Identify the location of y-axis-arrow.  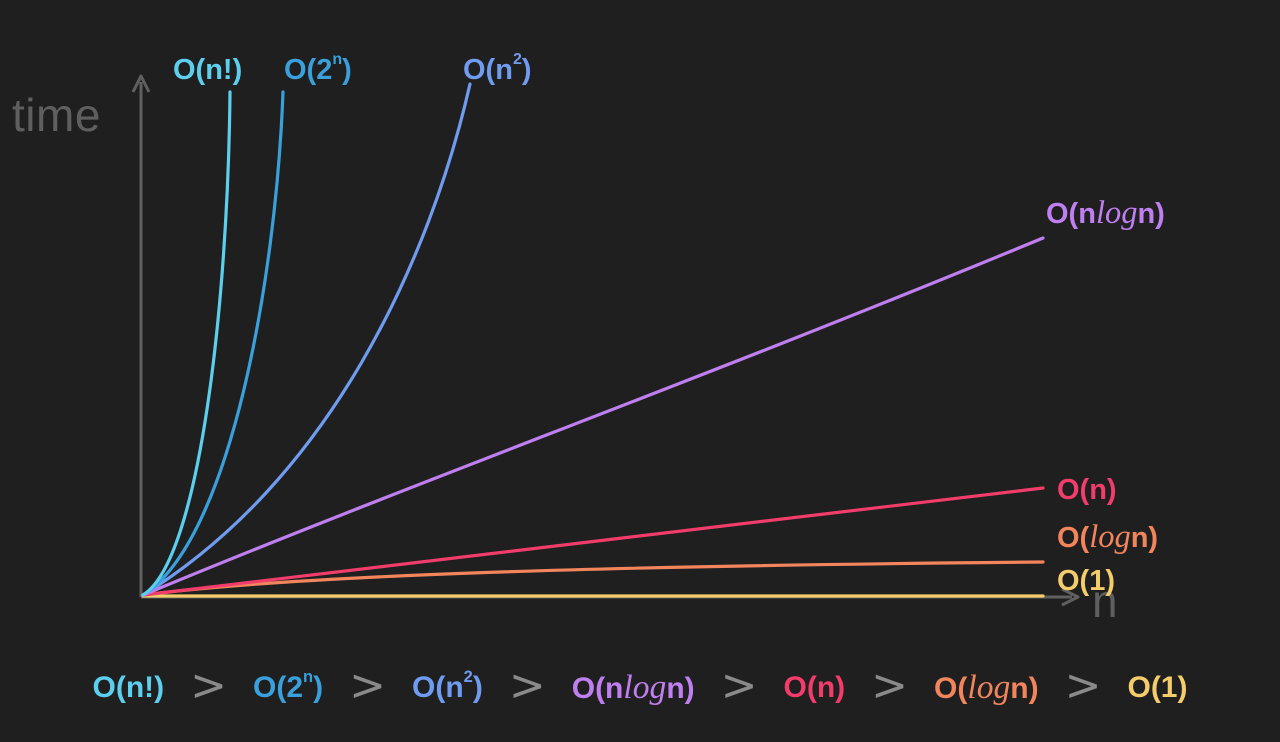
(141, 83).